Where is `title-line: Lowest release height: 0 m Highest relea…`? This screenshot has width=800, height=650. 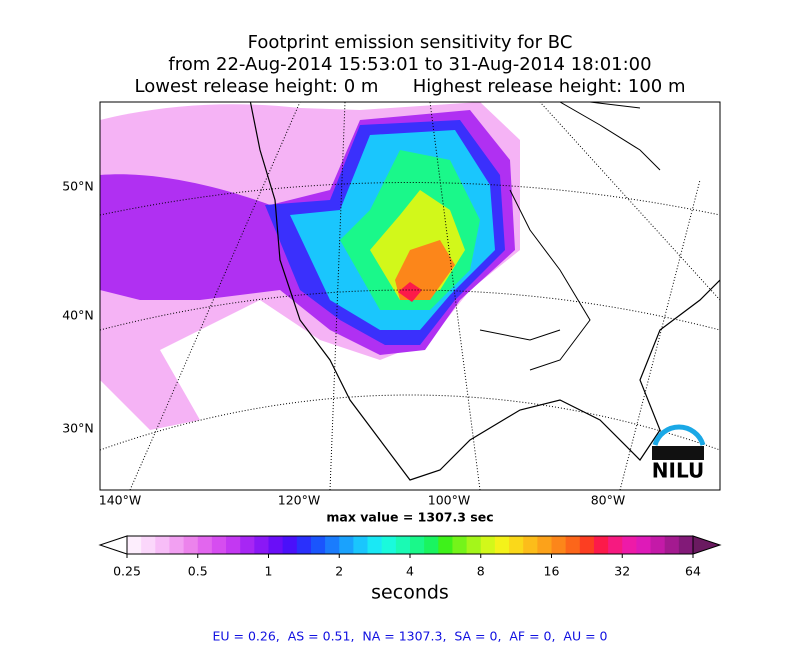 title-line: Lowest release height: 0 m Highest relea… is located at coordinates (410, 86).